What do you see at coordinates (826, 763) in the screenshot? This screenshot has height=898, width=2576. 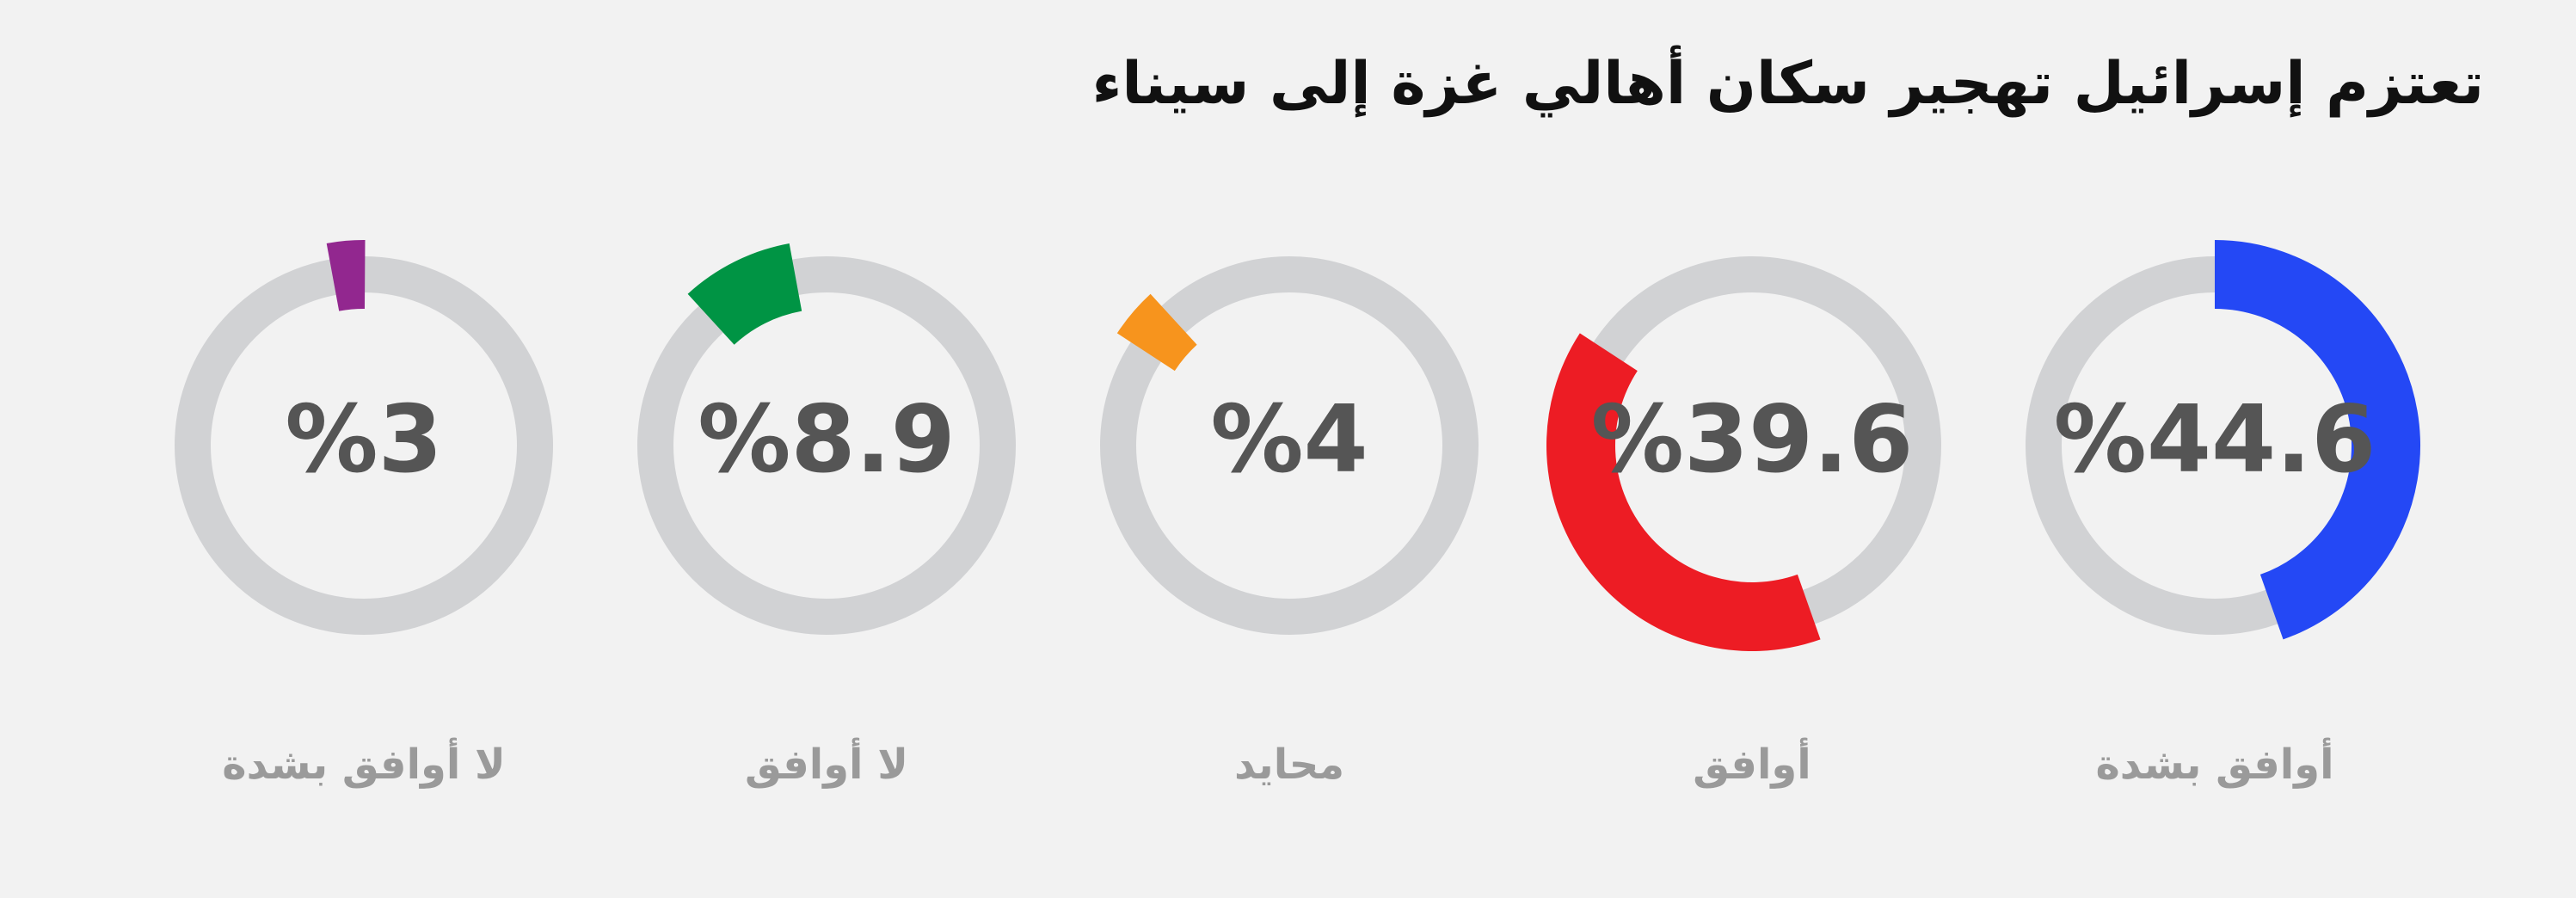 I see `category-label: لا أوافق` at bounding box center [826, 763].